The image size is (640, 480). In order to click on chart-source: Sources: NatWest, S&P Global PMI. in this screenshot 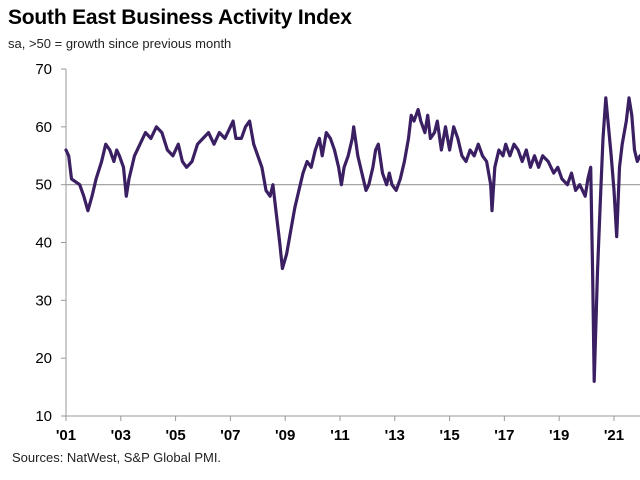, I will do `click(117, 457)`.